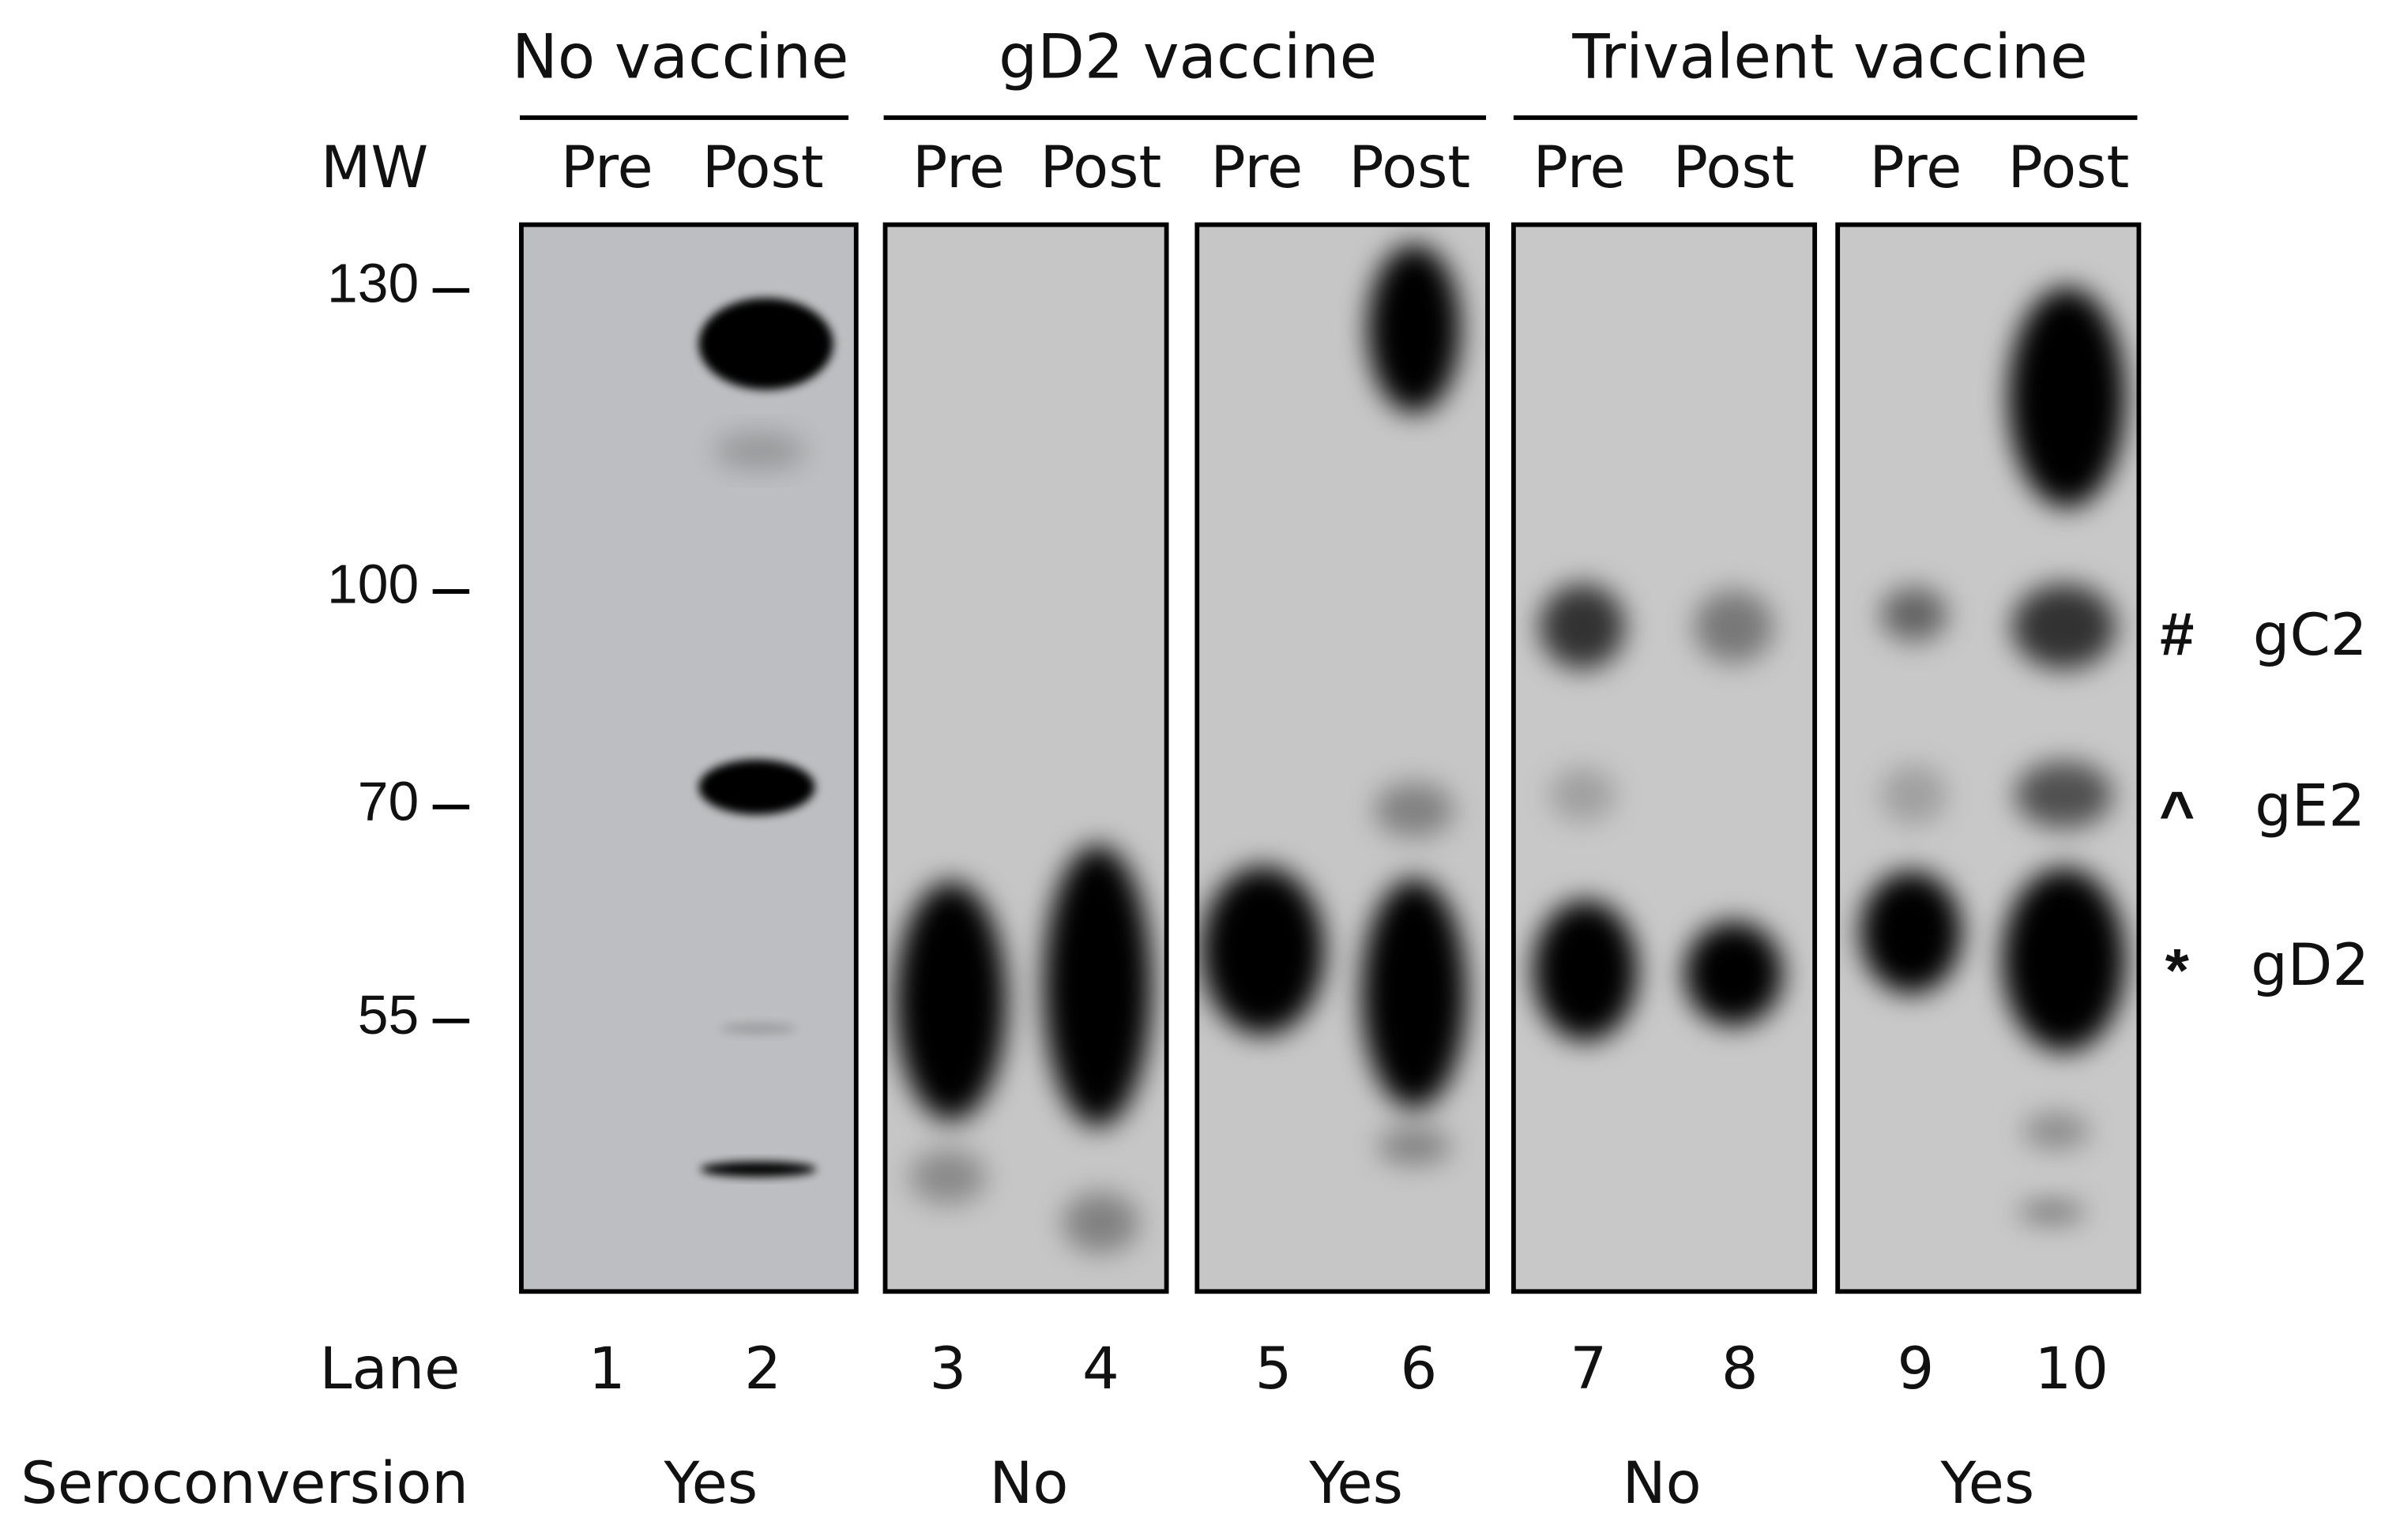 Image resolution: width=2385 pixels, height=1540 pixels. Describe the element at coordinates (1740, 1369) in the screenshot. I see `lane-number: 8` at that location.